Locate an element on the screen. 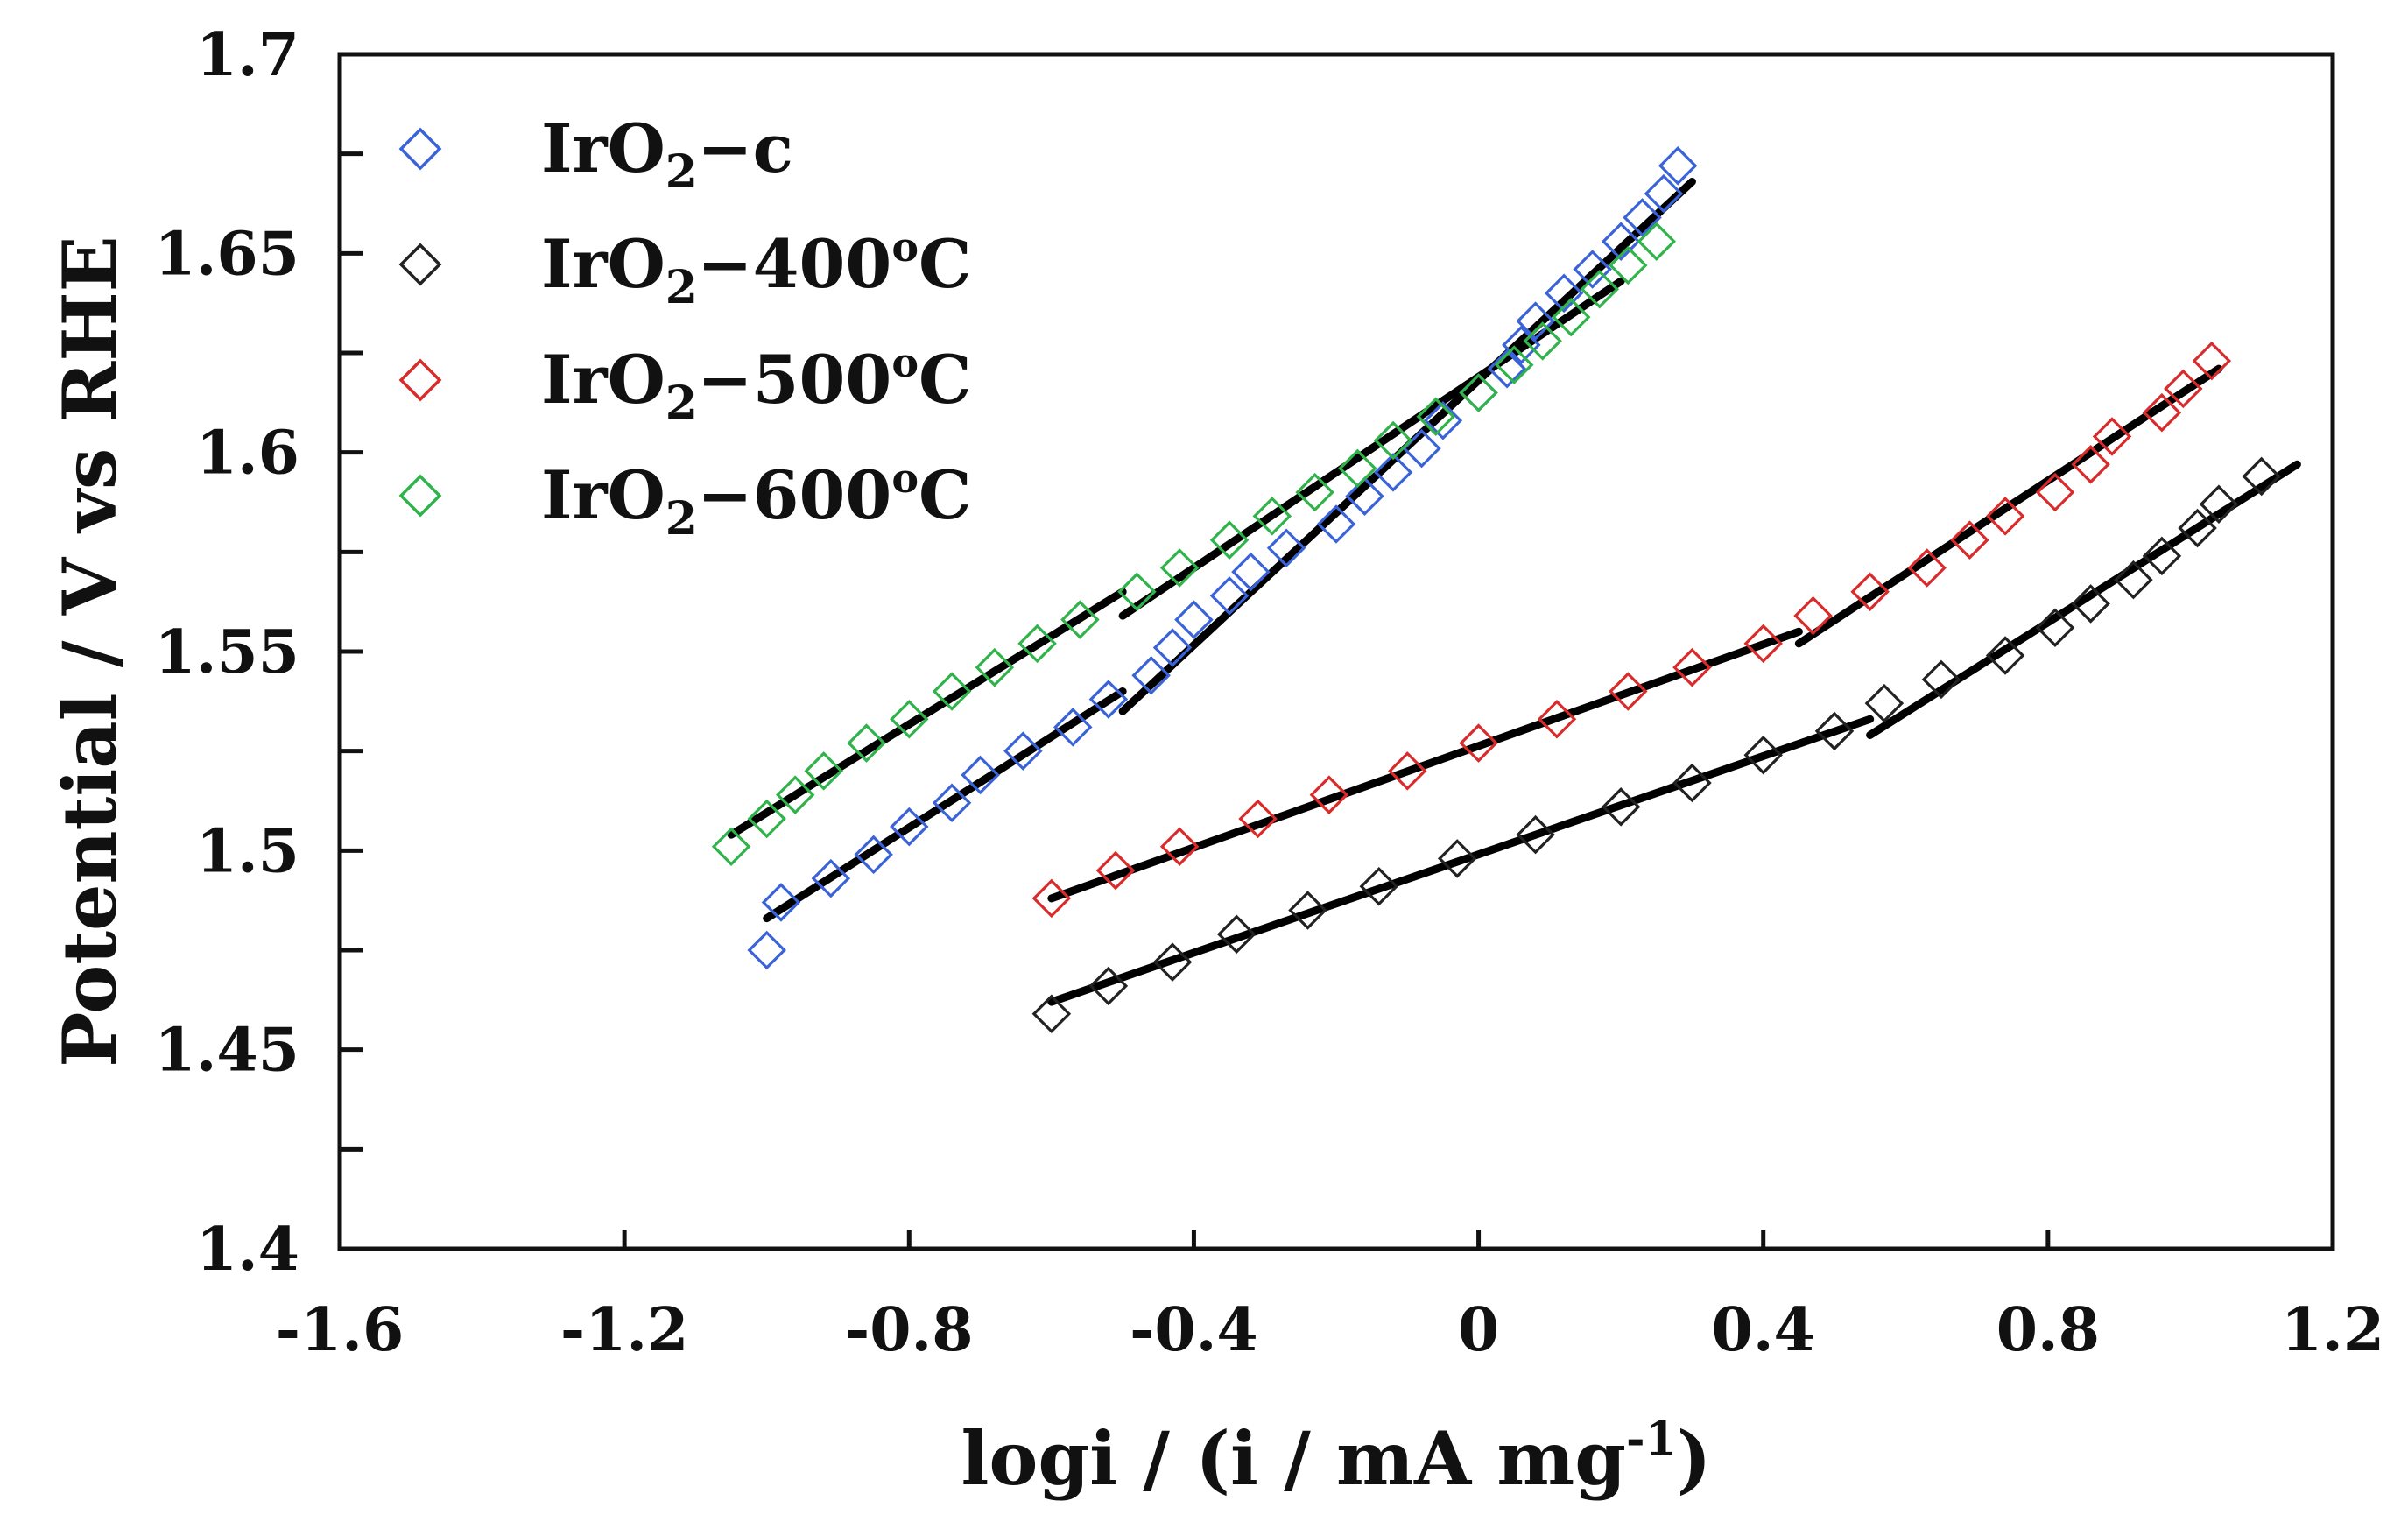  legend-marker-ir500 is located at coordinates (420, 380).